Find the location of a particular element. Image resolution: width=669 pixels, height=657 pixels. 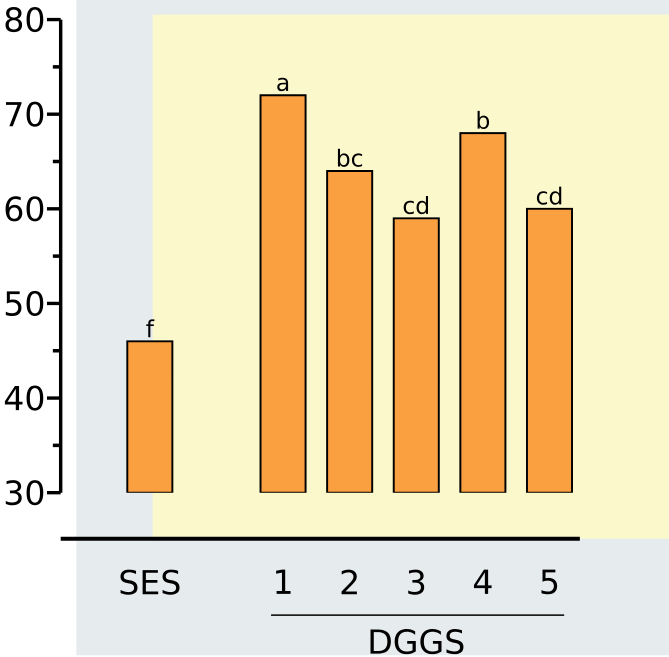

x-tick-label: 1 is located at coordinates (283, 581).